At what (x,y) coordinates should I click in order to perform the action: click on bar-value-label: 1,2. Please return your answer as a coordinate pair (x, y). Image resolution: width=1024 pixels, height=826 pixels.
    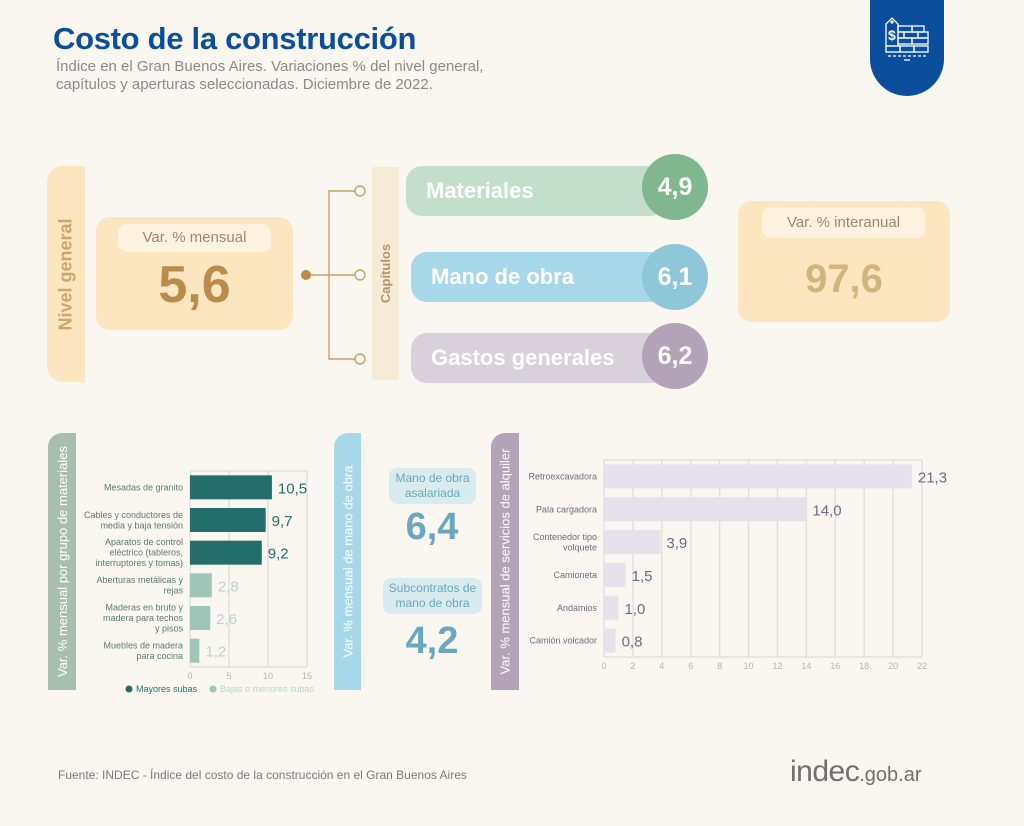
    Looking at the image, I should click on (215, 652).